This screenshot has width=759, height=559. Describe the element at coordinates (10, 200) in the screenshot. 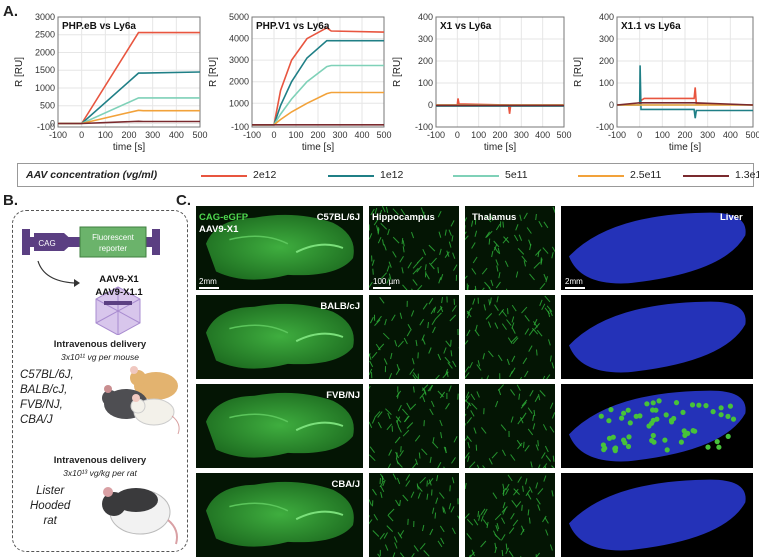

I see `panel-b-letter: B.` at that location.